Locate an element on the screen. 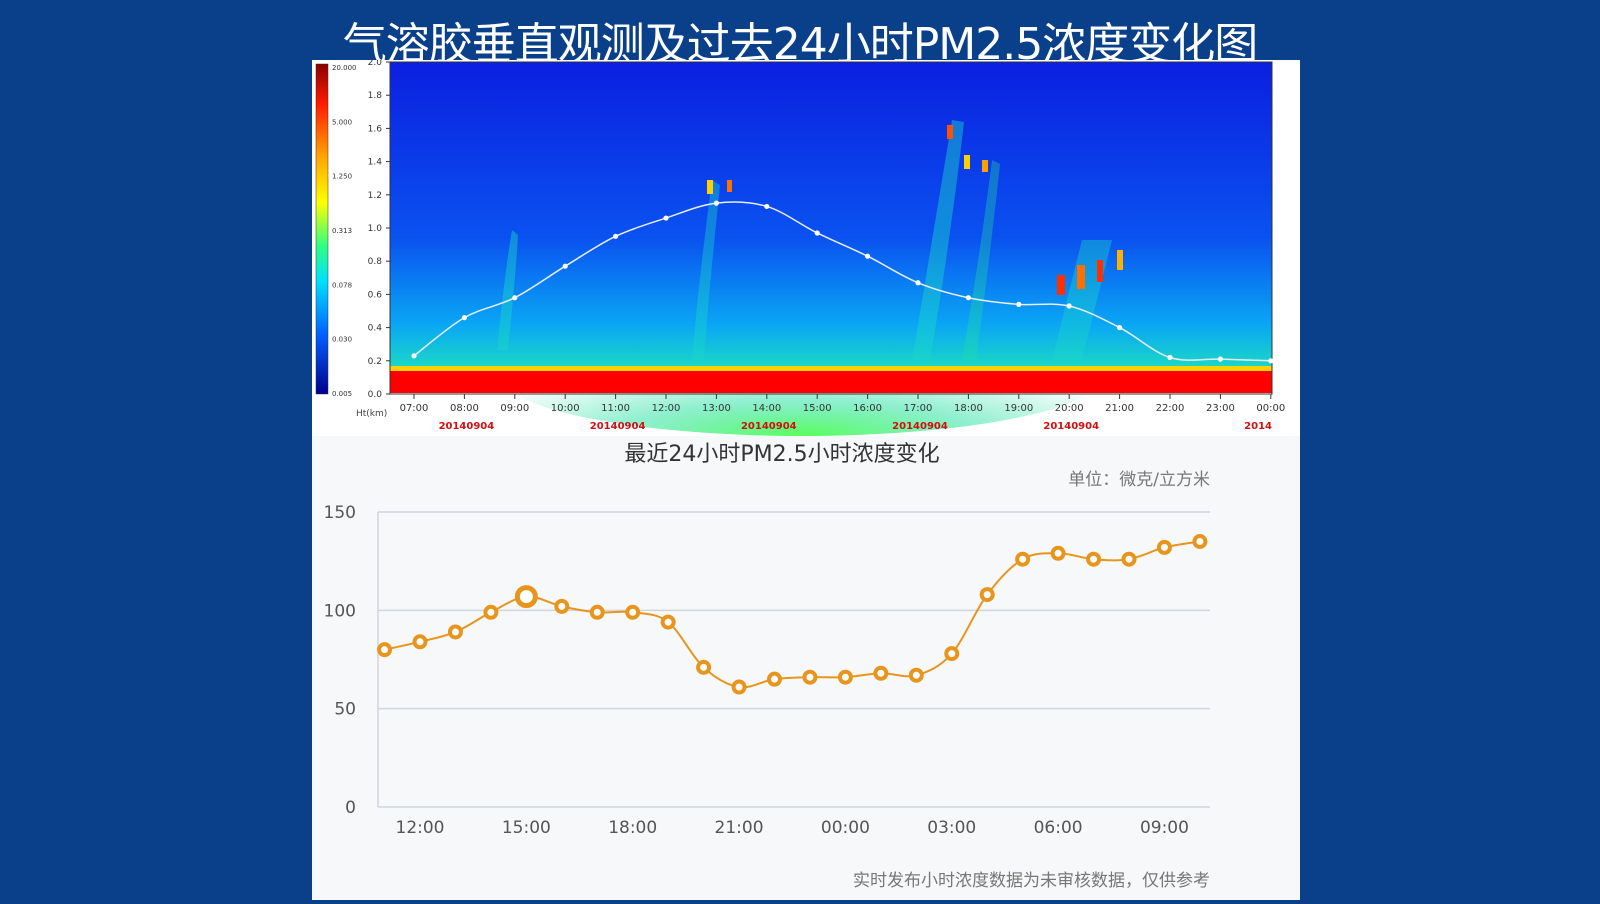 The image size is (1600, 904). colorbar-label: 0.030 is located at coordinates (342, 340).